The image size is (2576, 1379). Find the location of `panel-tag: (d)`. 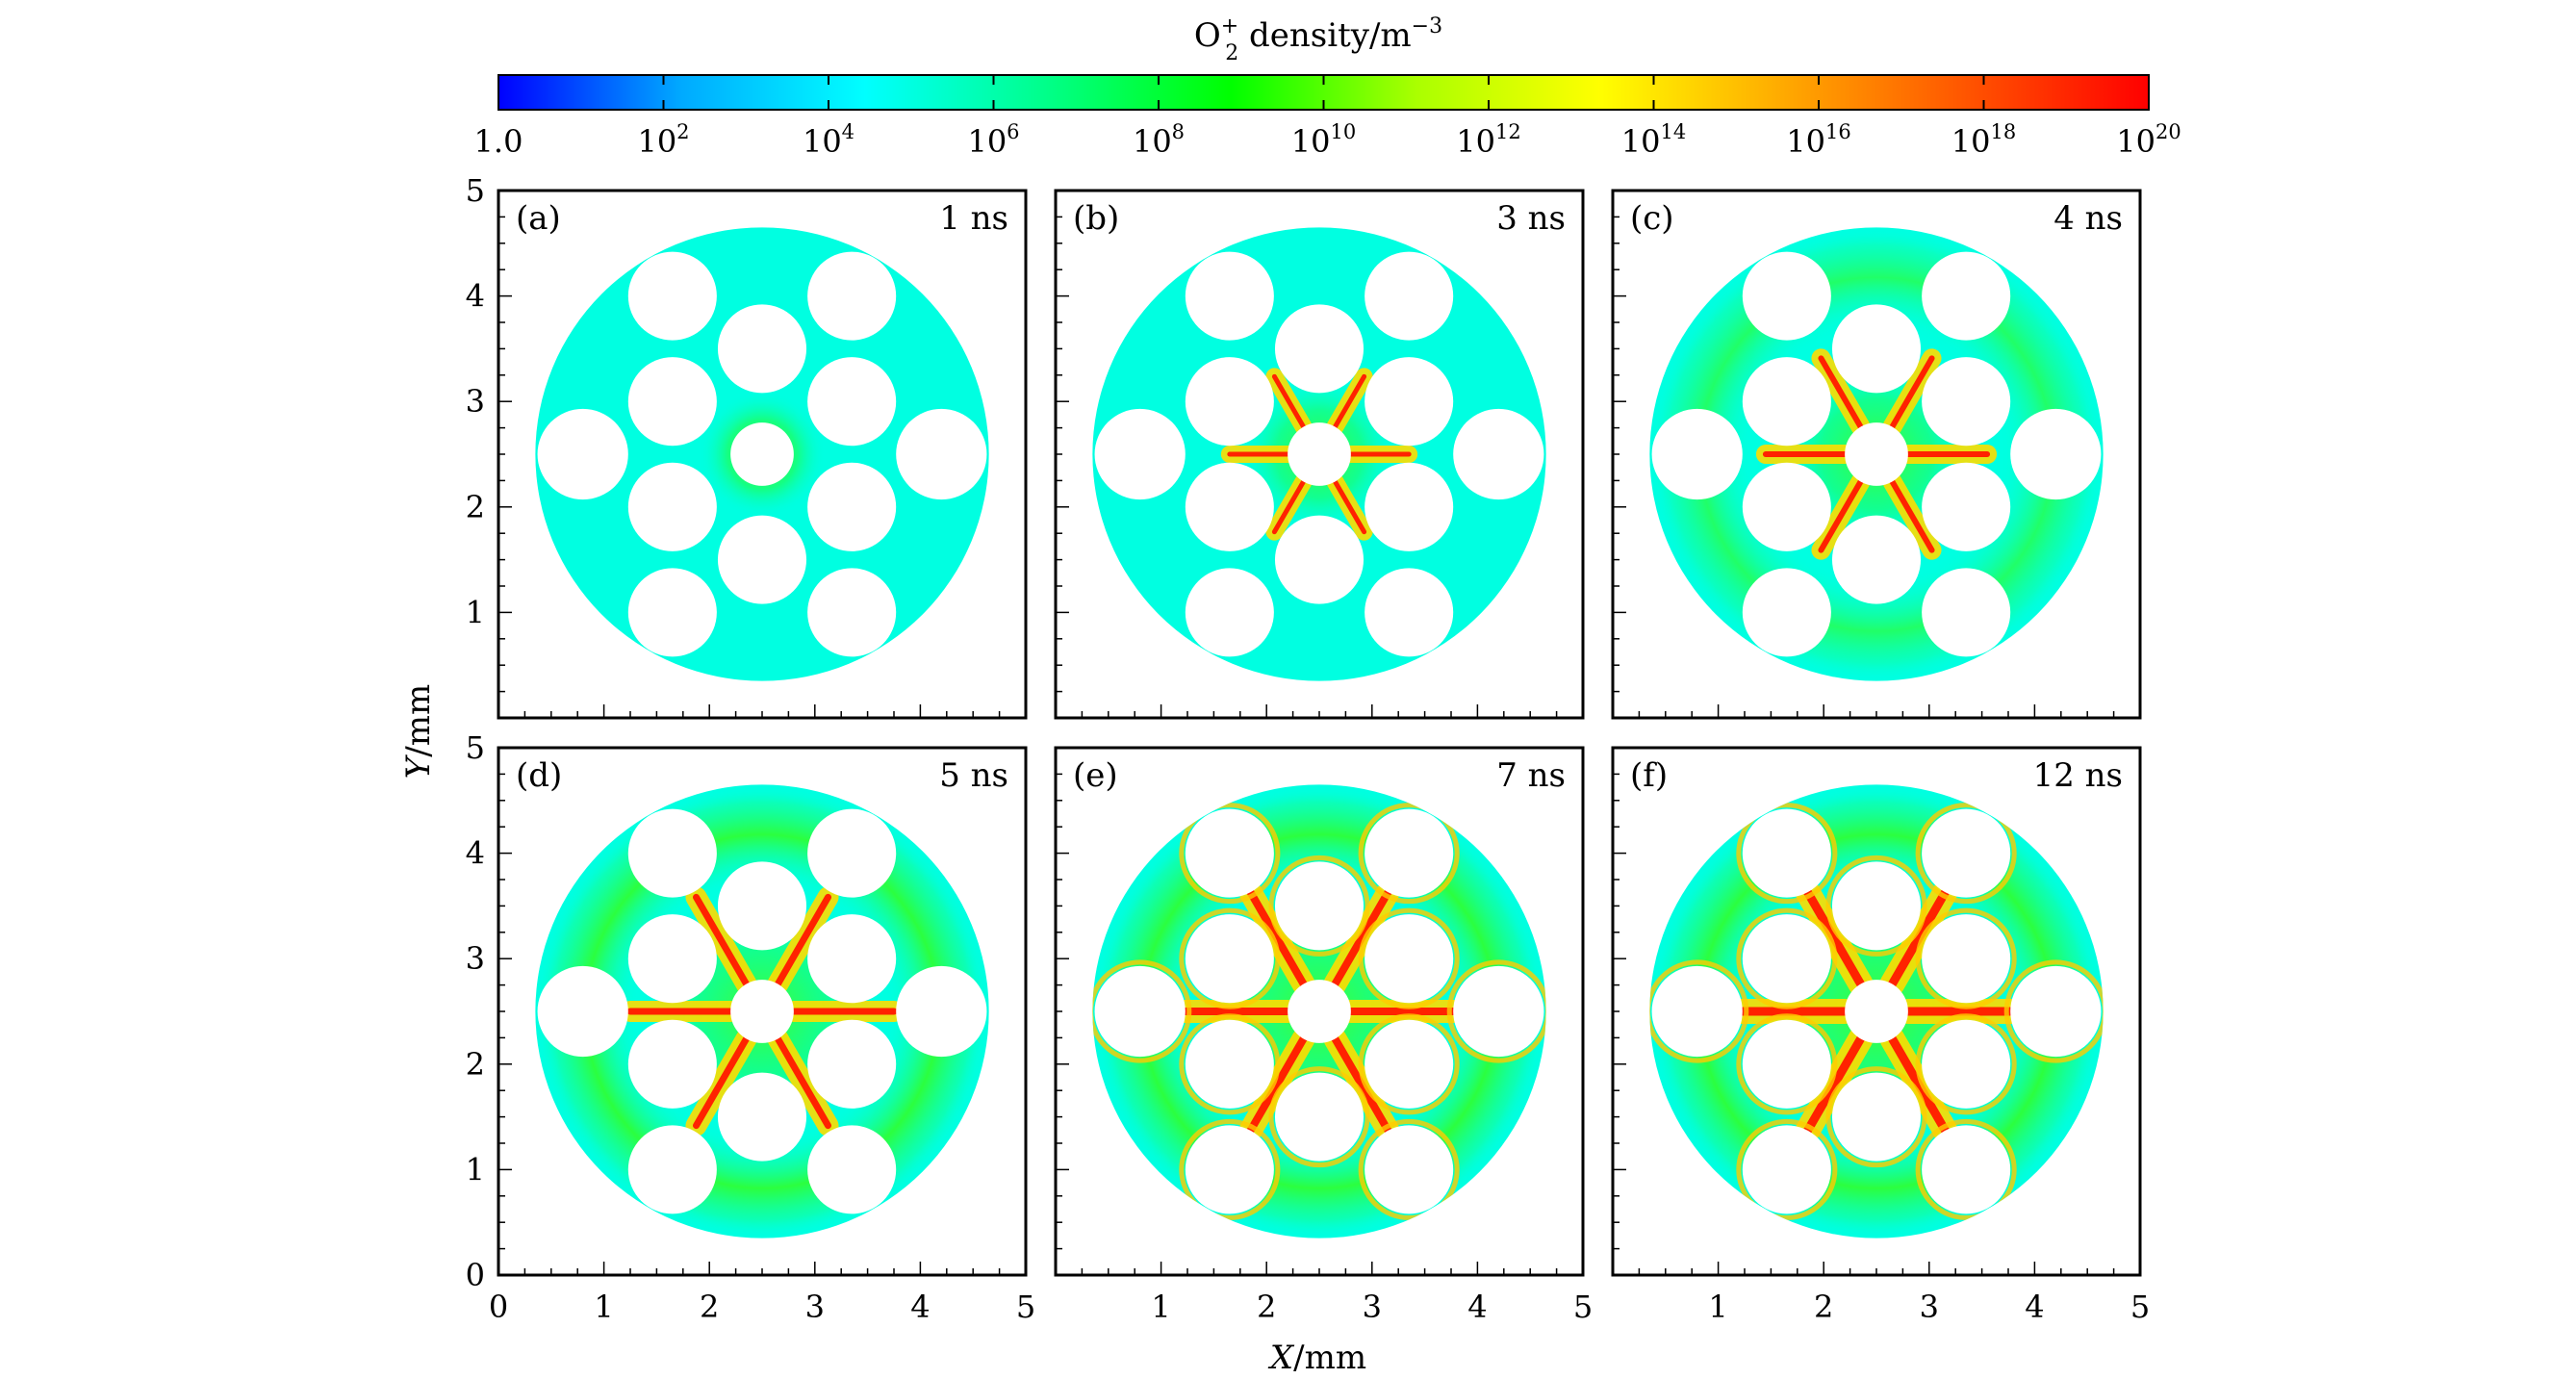

panel-tag: (d) is located at coordinates (539, 775).